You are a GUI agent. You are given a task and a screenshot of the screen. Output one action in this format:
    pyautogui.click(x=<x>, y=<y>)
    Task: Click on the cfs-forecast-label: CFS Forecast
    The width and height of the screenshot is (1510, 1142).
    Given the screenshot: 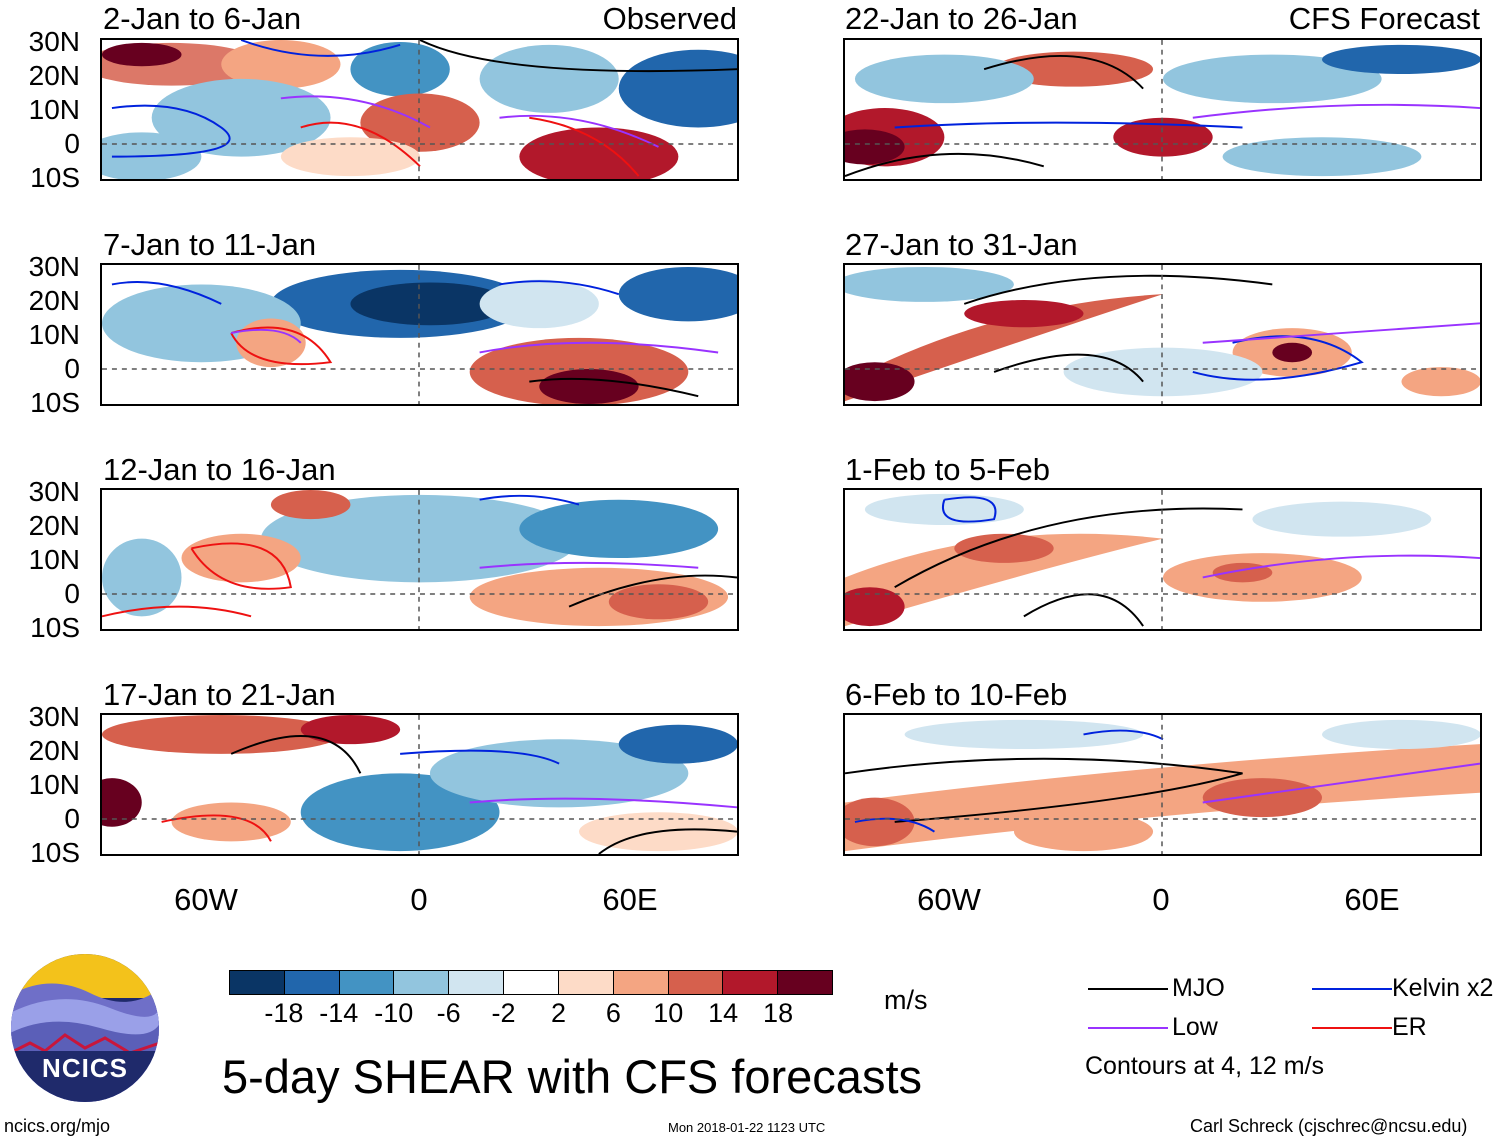 What is the action you would take?
    pyautogui.click(x=1384, y=18)
    